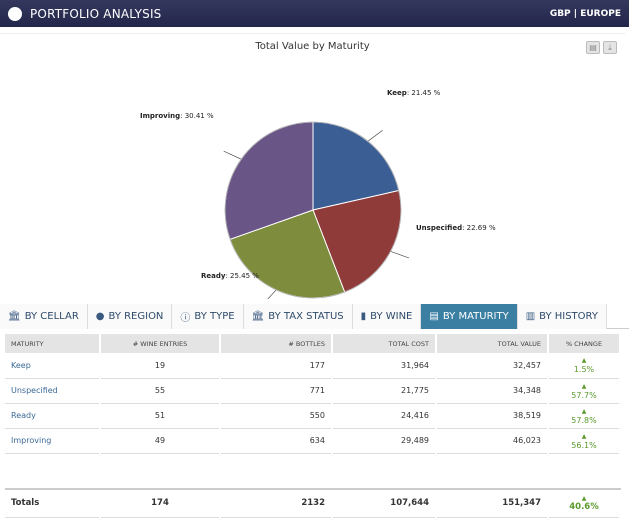  Describe the element at coordinates (100, 316) in the screenshot. I see `region-icon: ●` at that location.